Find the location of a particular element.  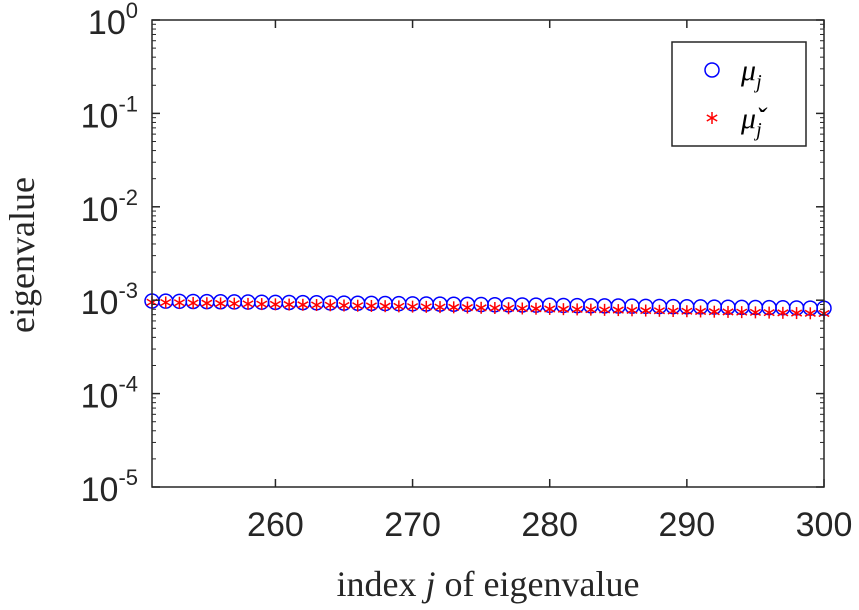

y-tick-label: 10⁻² is located at coordinates (109, 207).